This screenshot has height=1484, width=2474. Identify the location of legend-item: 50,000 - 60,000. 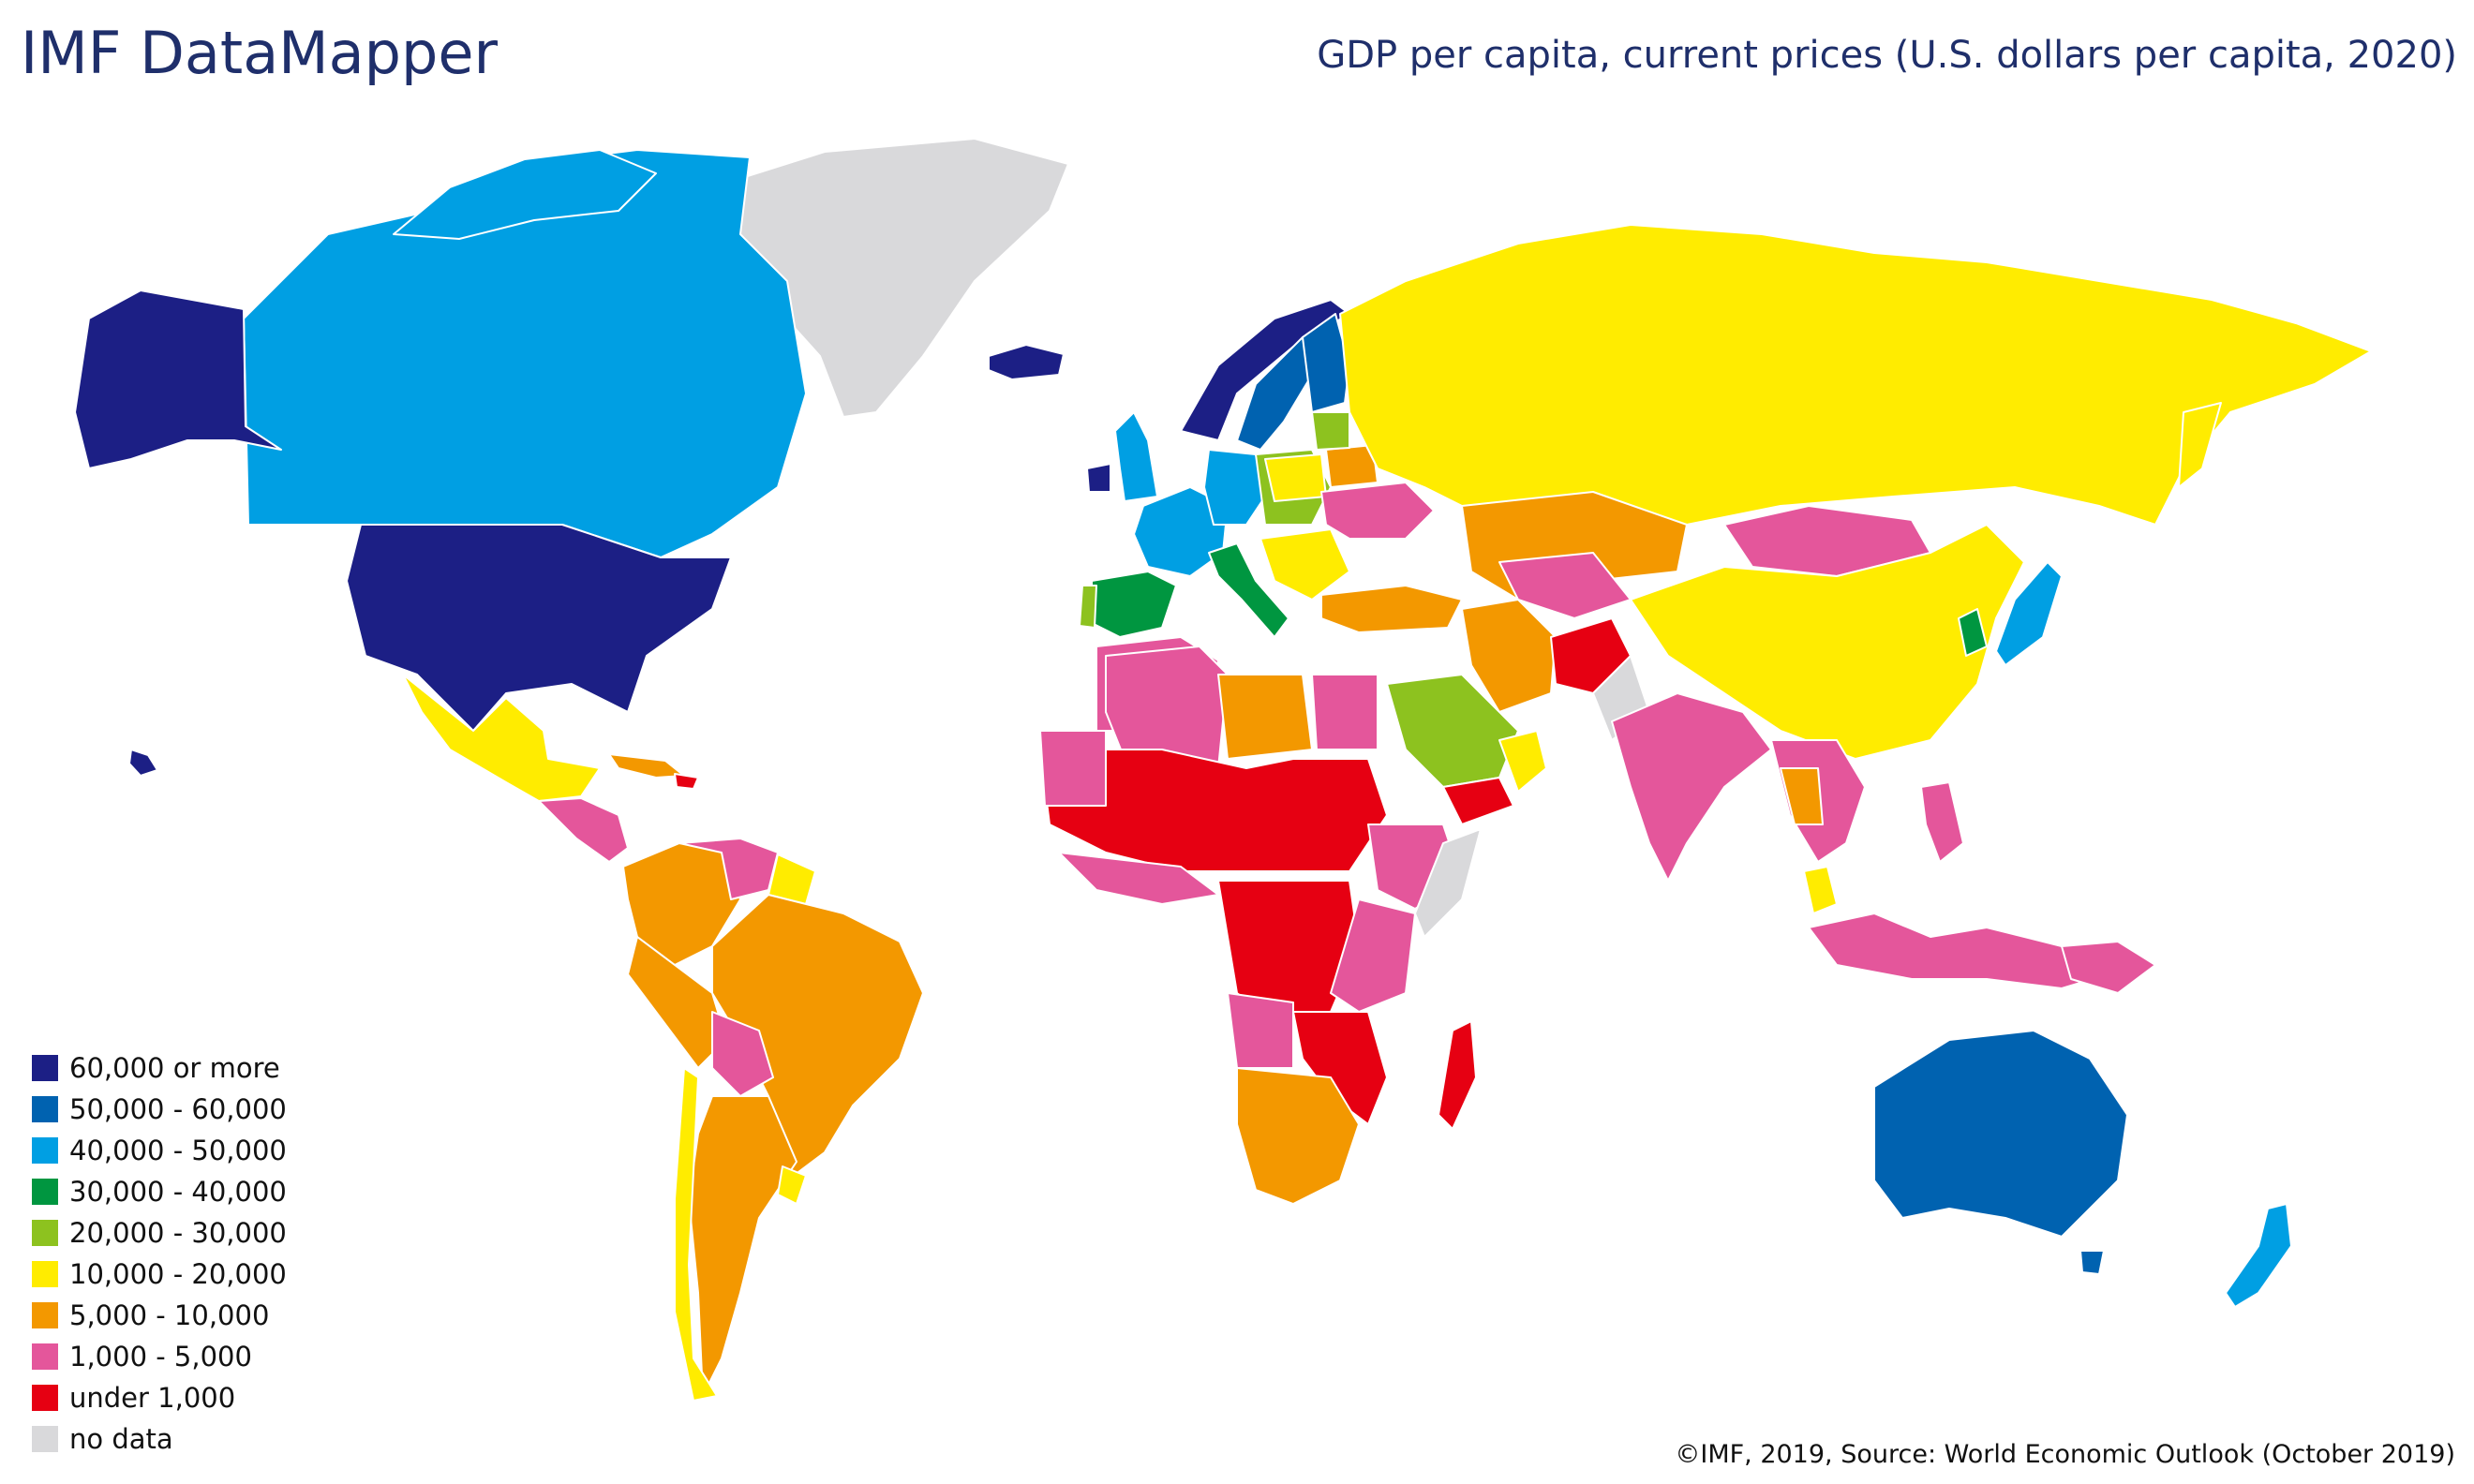
(160, 1109).